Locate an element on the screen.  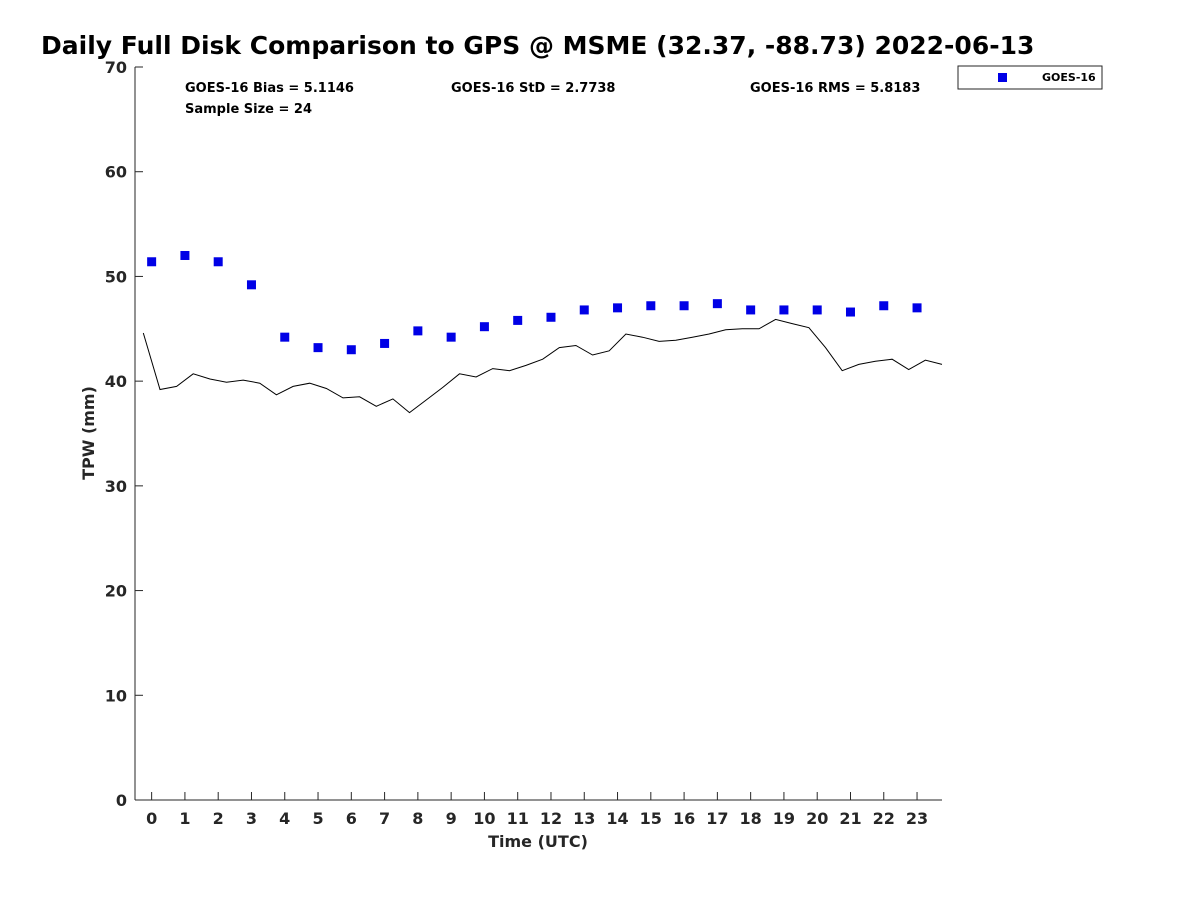
rms-annotation: GOES-16 RMS = 5.8183 is located at coordinates (835, 88).